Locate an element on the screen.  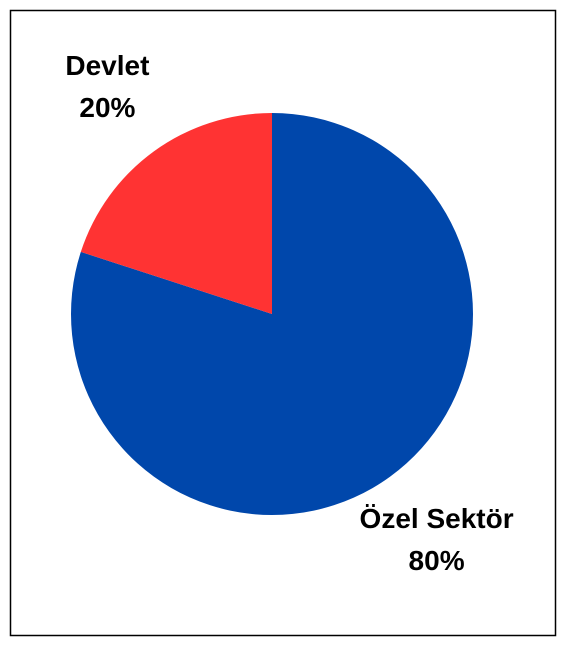
pie-slice is located at coordinates (176, 213).